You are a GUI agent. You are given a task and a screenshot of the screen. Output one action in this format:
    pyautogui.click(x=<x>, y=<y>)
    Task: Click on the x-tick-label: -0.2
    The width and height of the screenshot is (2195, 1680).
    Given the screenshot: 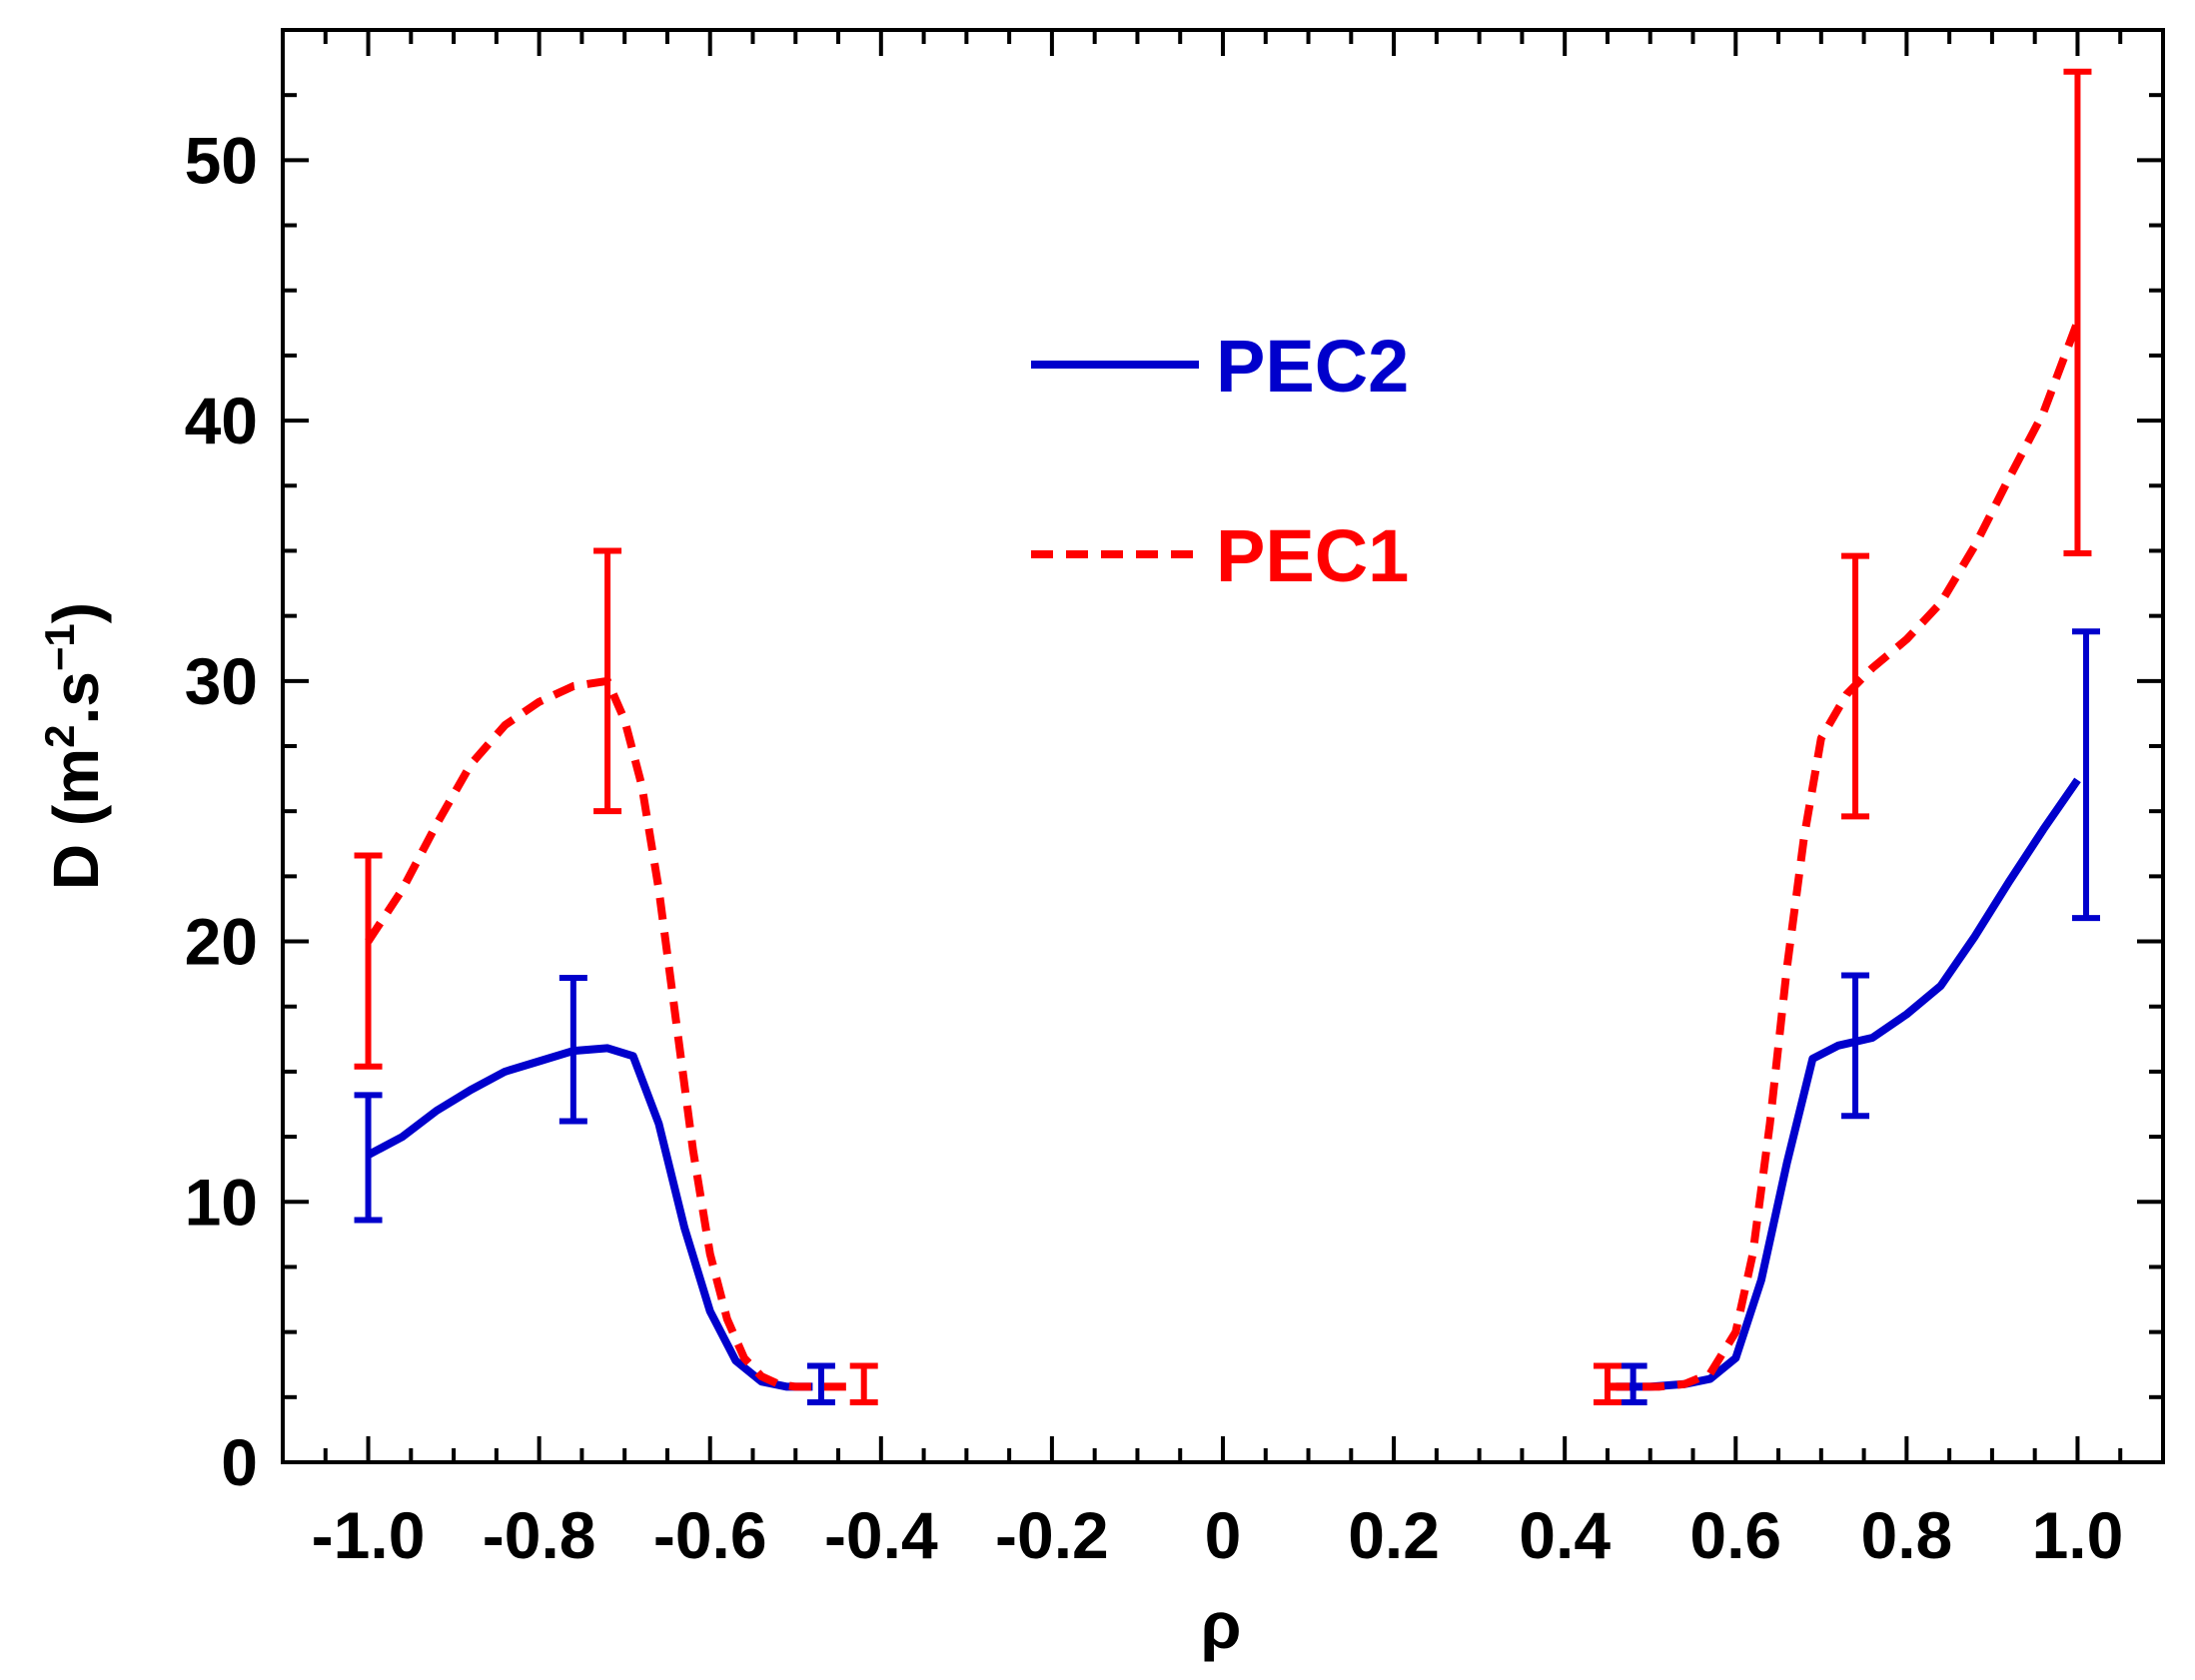 What is the action you would take?
    pyautogui.click(x=1052, y=1535)
    